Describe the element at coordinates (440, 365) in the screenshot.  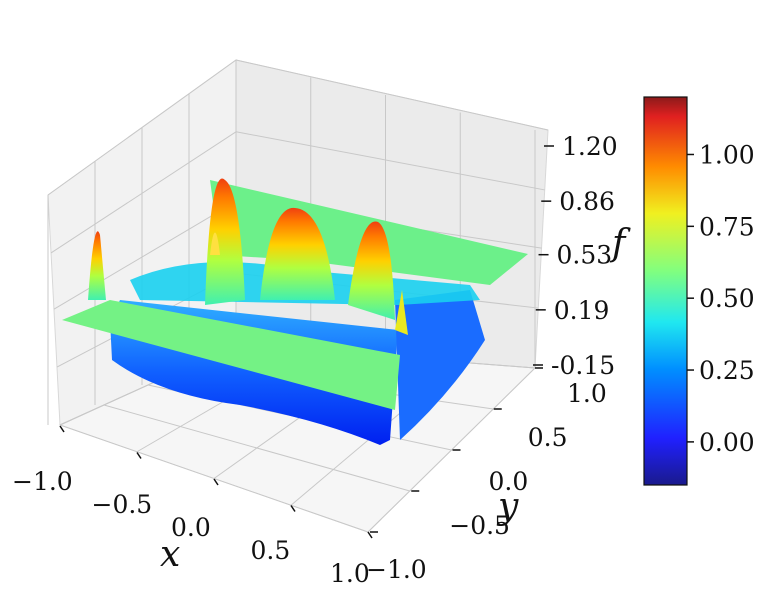
I see `surface-basin-side` at that location.